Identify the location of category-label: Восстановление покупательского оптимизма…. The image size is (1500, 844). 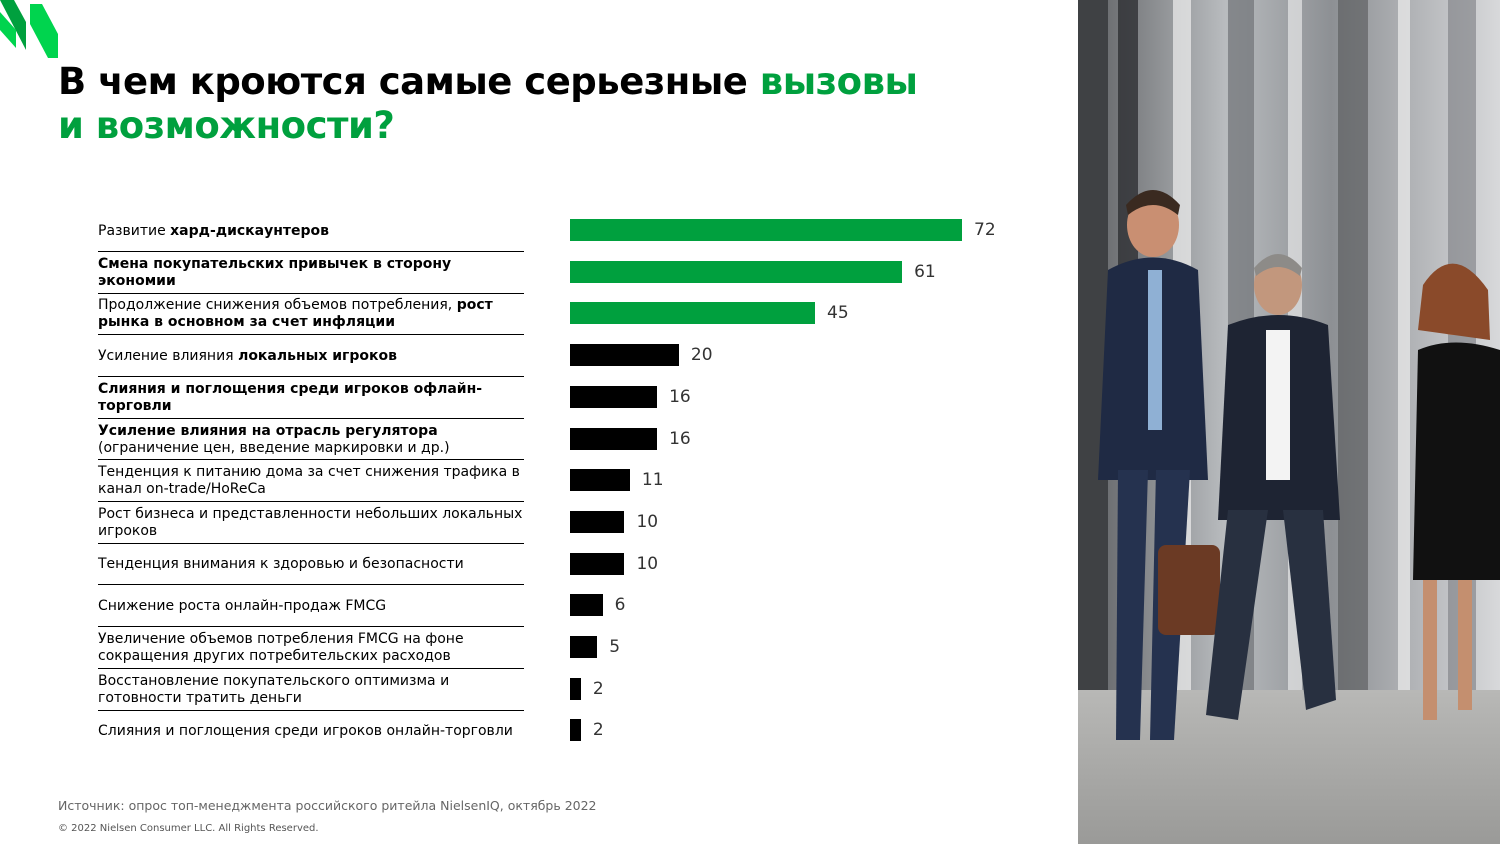
(274, 689).